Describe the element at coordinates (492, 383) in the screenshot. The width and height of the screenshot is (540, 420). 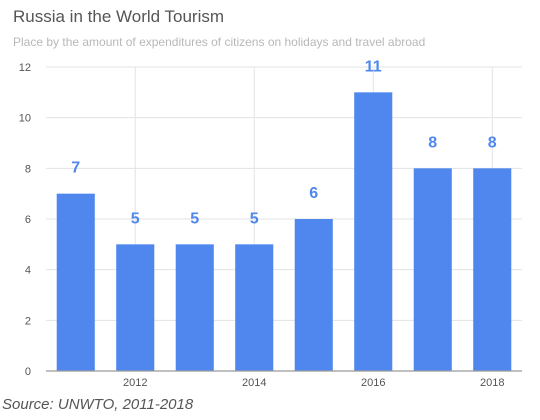
I see `x-tick-label: 2018` at that location.